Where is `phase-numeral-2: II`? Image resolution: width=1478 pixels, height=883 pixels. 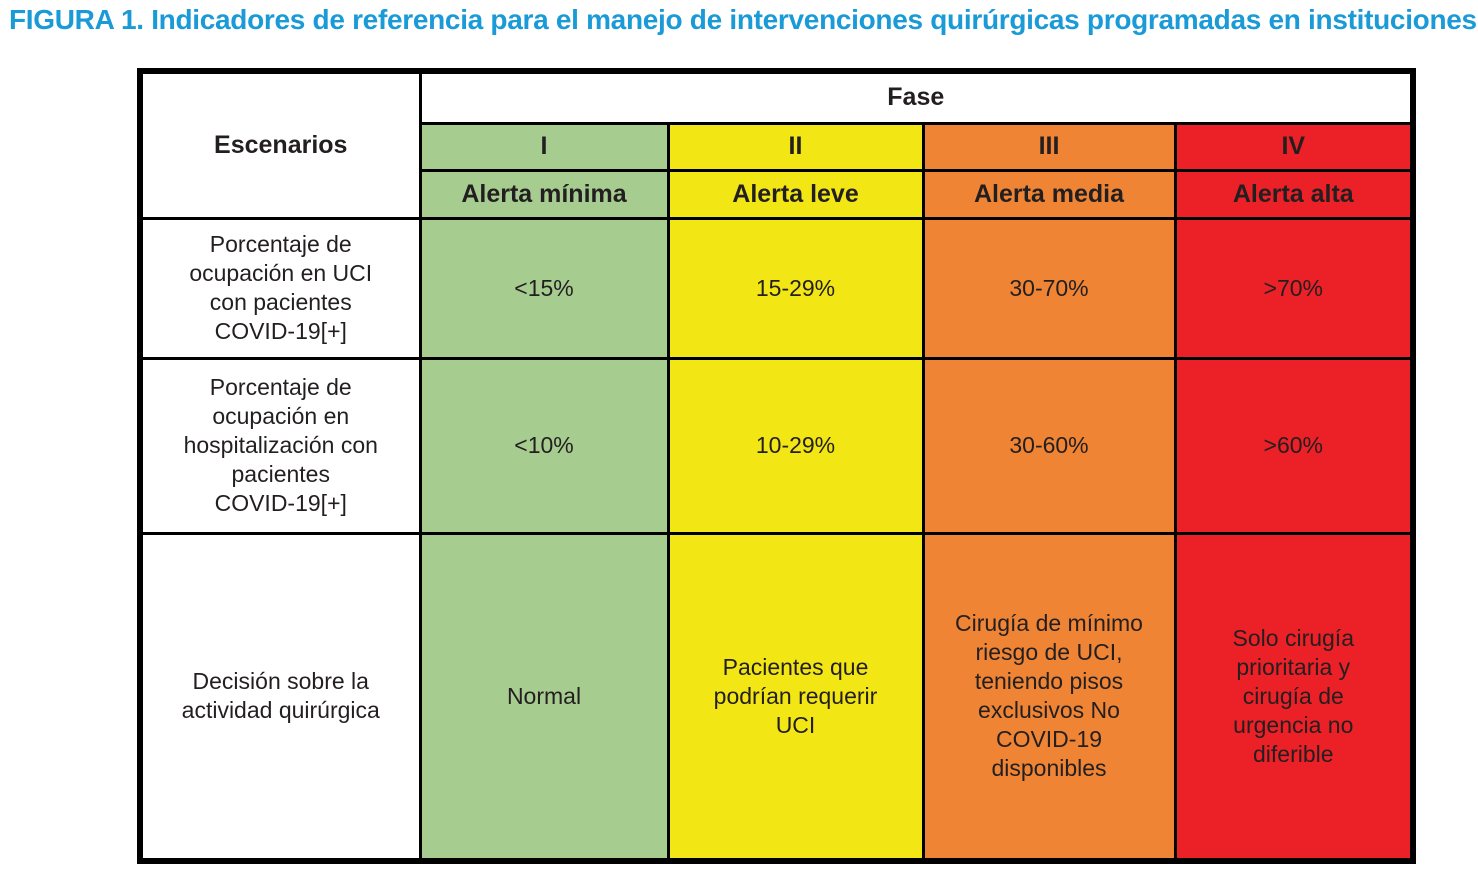
phase-numeral-2: II is located at coordinates (795, 146).